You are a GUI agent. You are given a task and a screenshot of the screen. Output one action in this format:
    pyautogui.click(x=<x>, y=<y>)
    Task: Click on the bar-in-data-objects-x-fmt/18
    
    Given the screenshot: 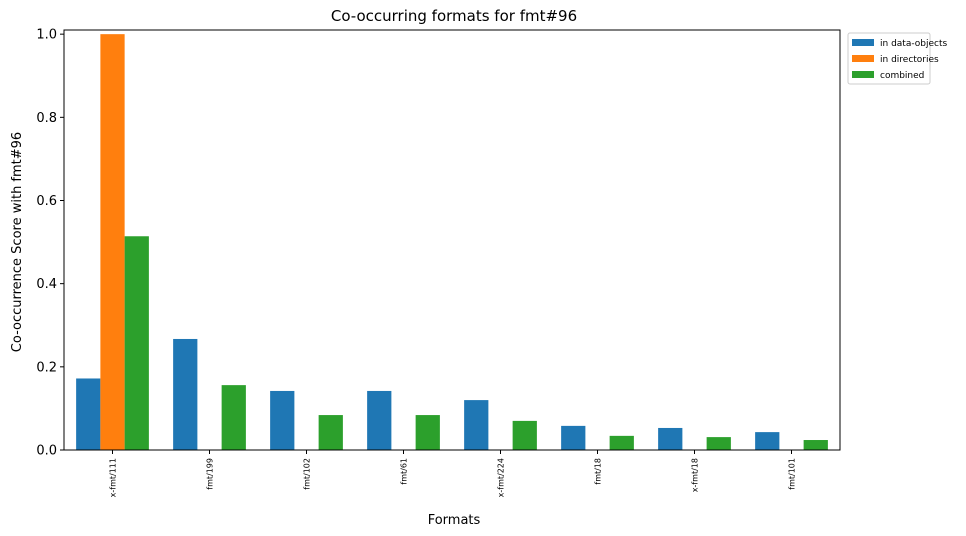 What is the action you would take?
    pyautogui.click(x=670, y=438)
    